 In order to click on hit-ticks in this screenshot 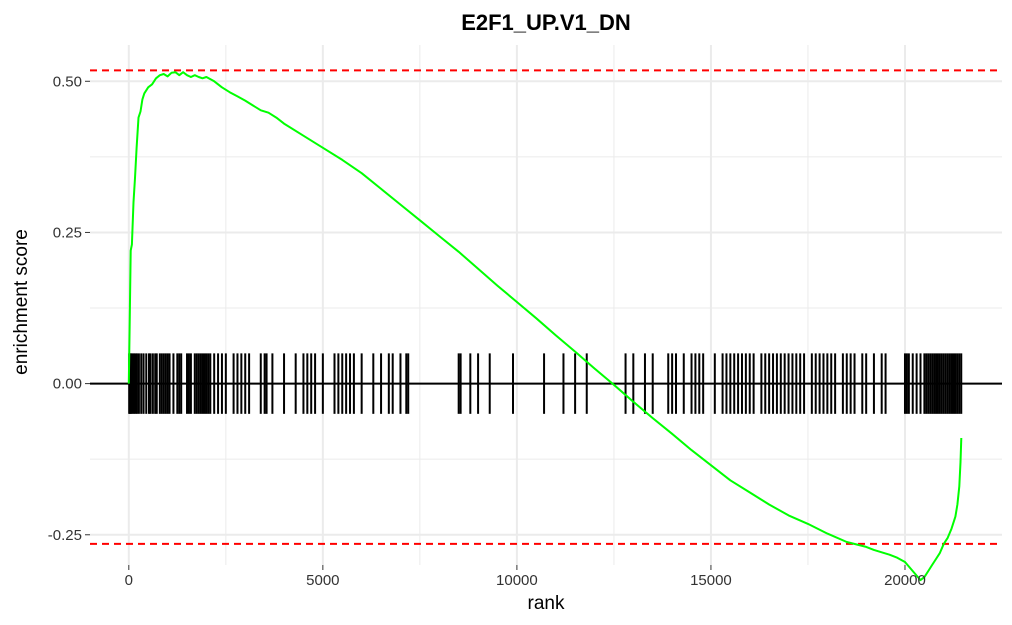, I will do `click(545, 383)`.